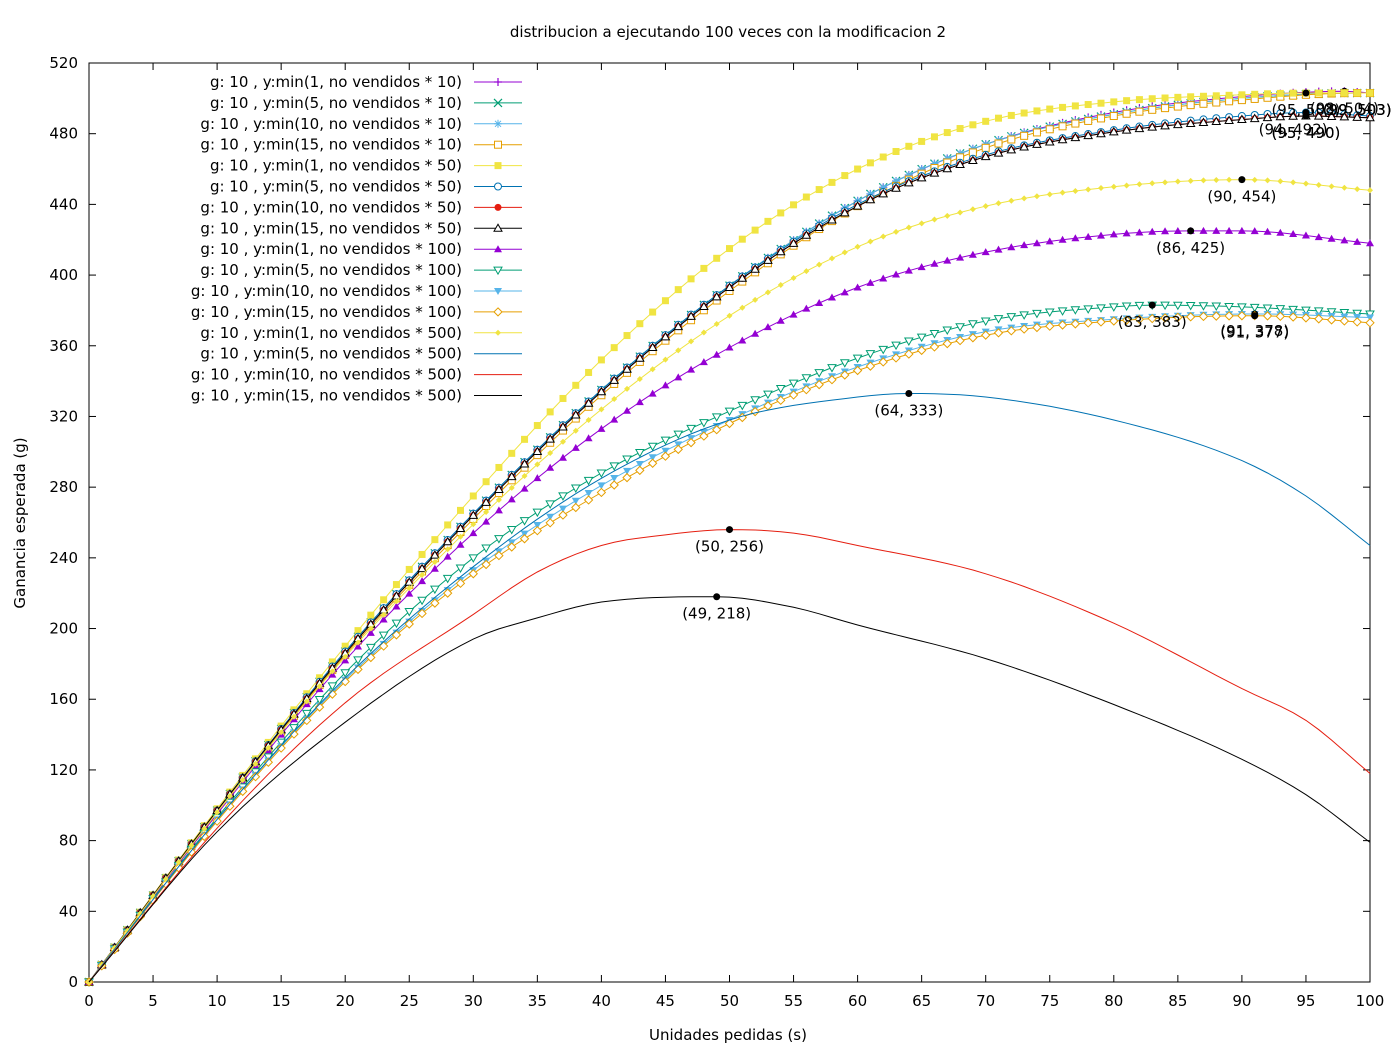 The image size is (1400, 1050). I want to click on y-tick-label: 120, so click(63, 770).